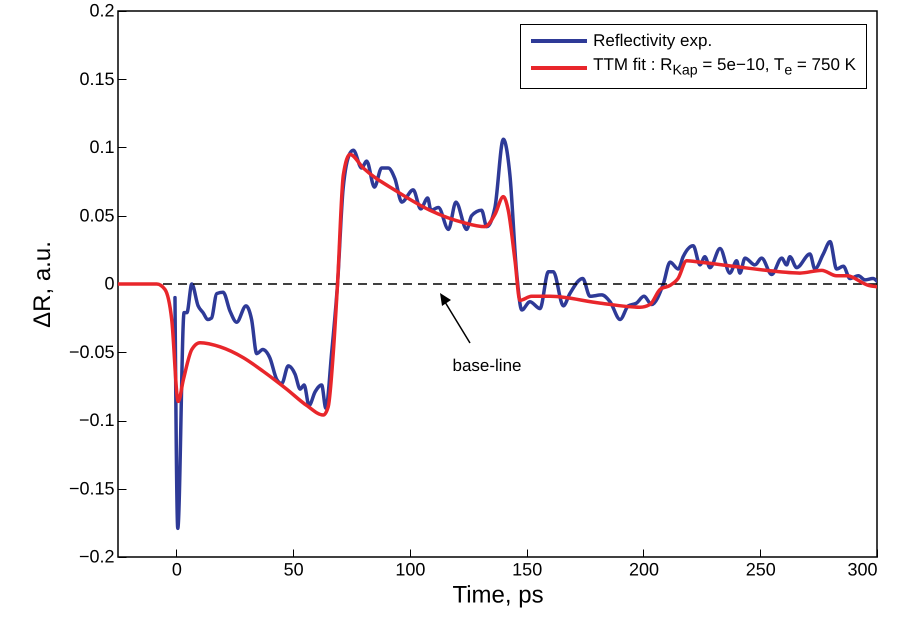 The width and height of the screenshot is (897, 632). What do you see at coordinates (101, 10) in the screenshot?
I see `y-tick-label: 0.2` at bounding box center [101, 10].